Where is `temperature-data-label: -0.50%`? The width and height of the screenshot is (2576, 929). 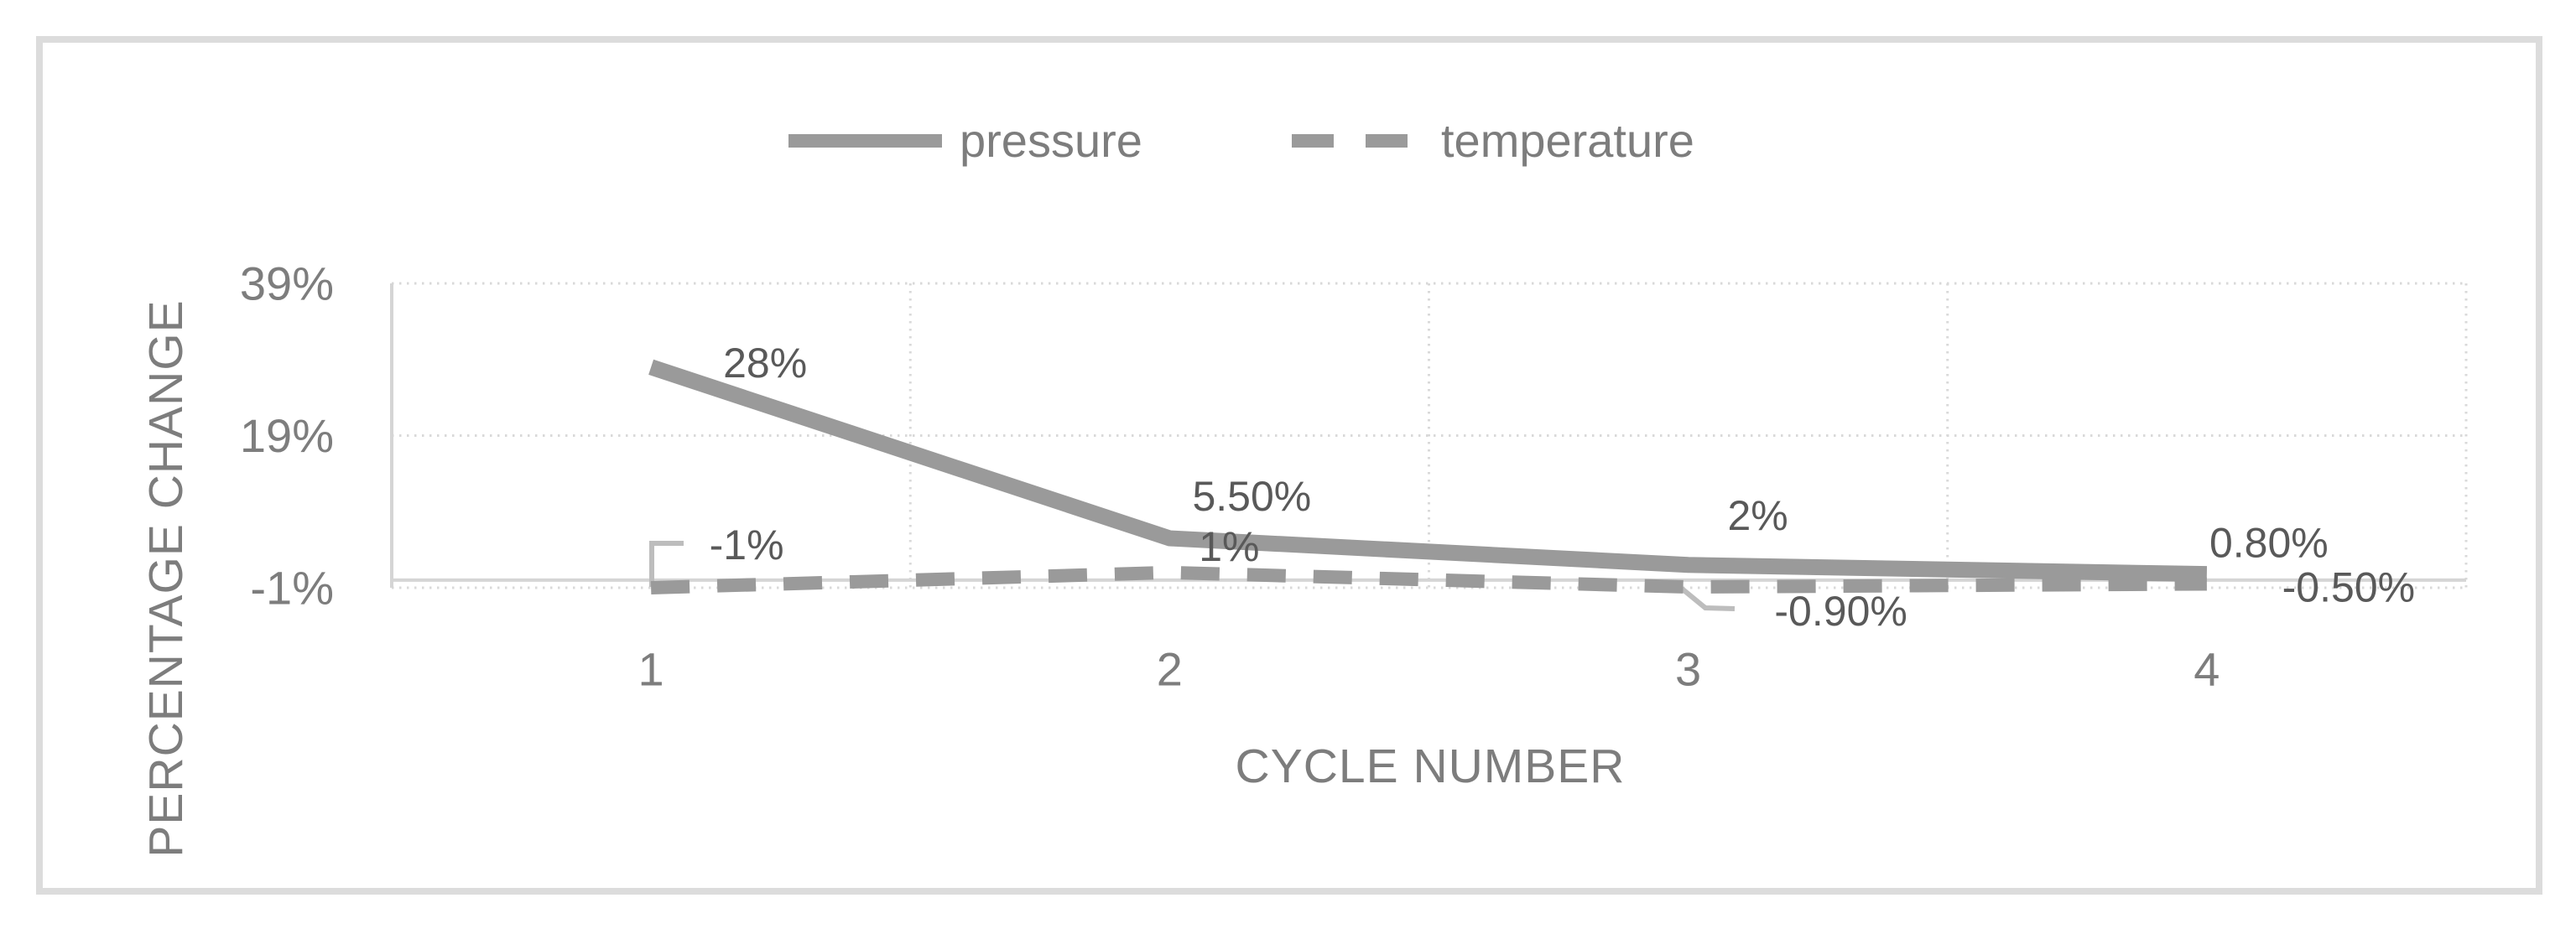
temperature-data-label: -0.50% is located at coordinates (2348, 586).